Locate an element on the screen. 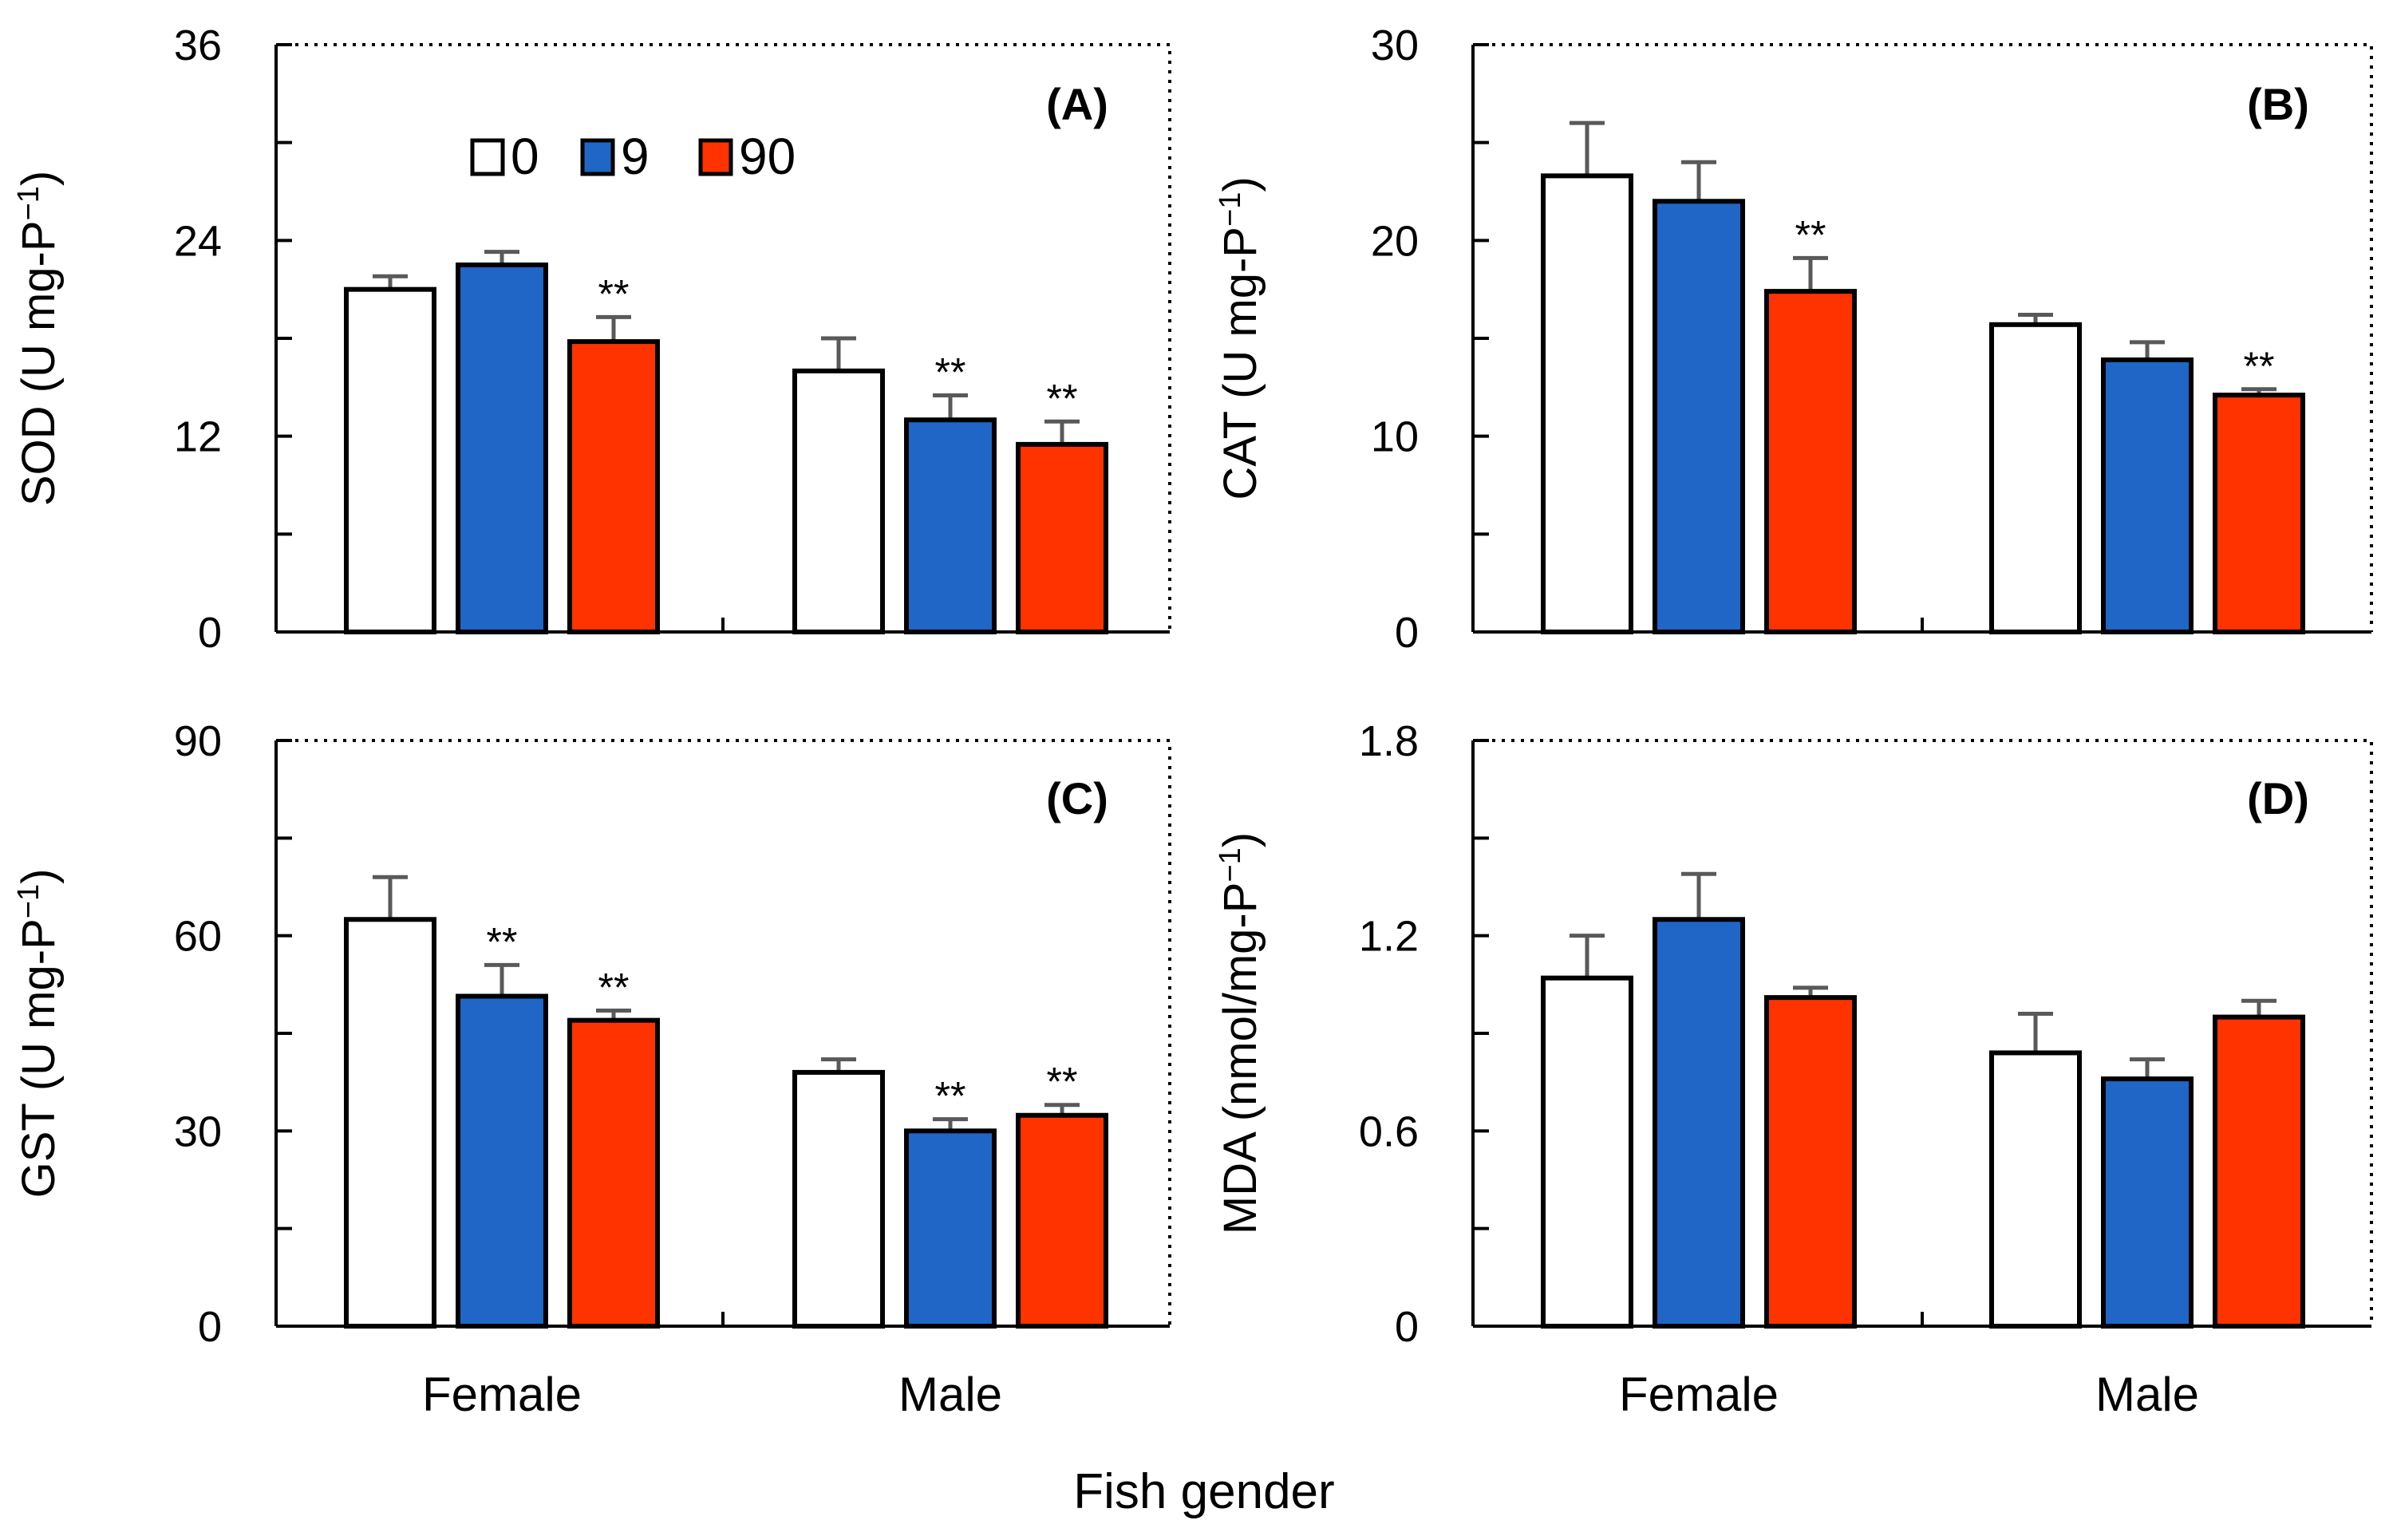 This screenshot has width=2389, height=1540. panel-label: (C) is located at coordinates (1077, 798).